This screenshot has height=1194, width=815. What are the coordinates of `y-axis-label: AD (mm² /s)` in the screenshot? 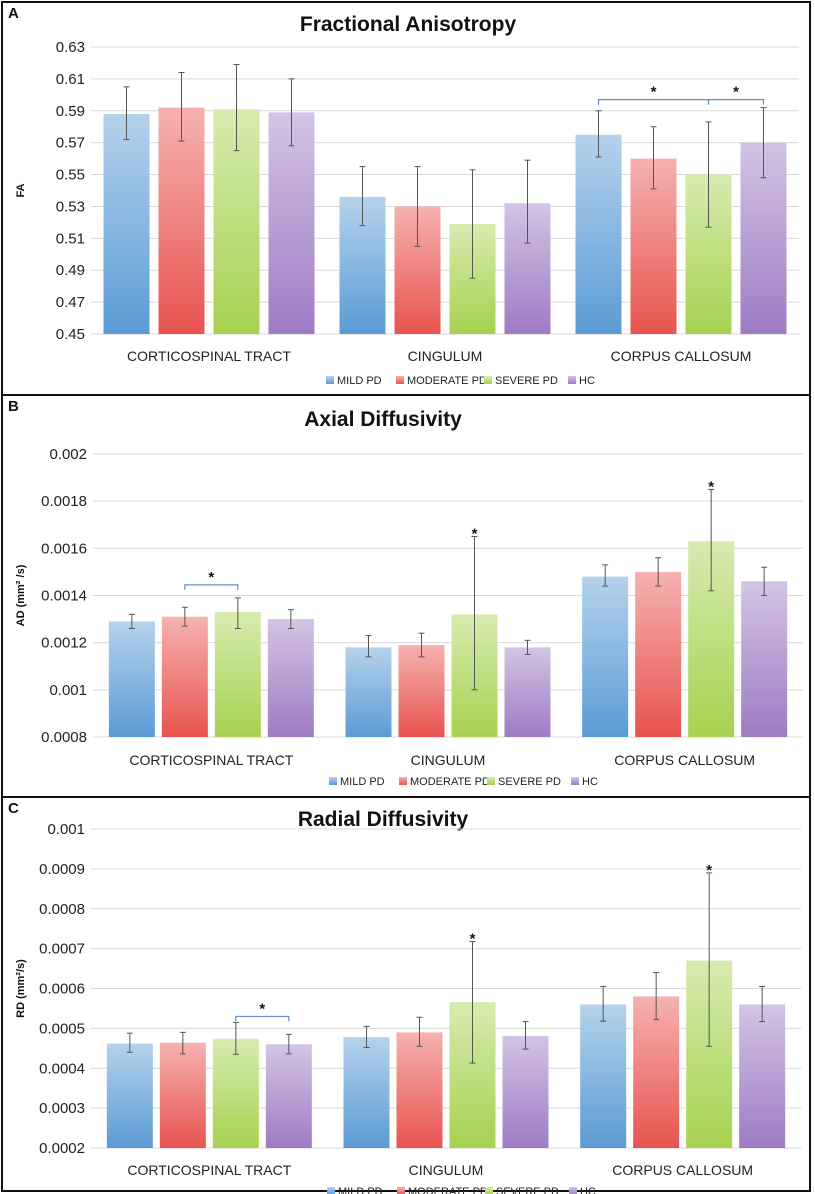 It's located at (21, 595).